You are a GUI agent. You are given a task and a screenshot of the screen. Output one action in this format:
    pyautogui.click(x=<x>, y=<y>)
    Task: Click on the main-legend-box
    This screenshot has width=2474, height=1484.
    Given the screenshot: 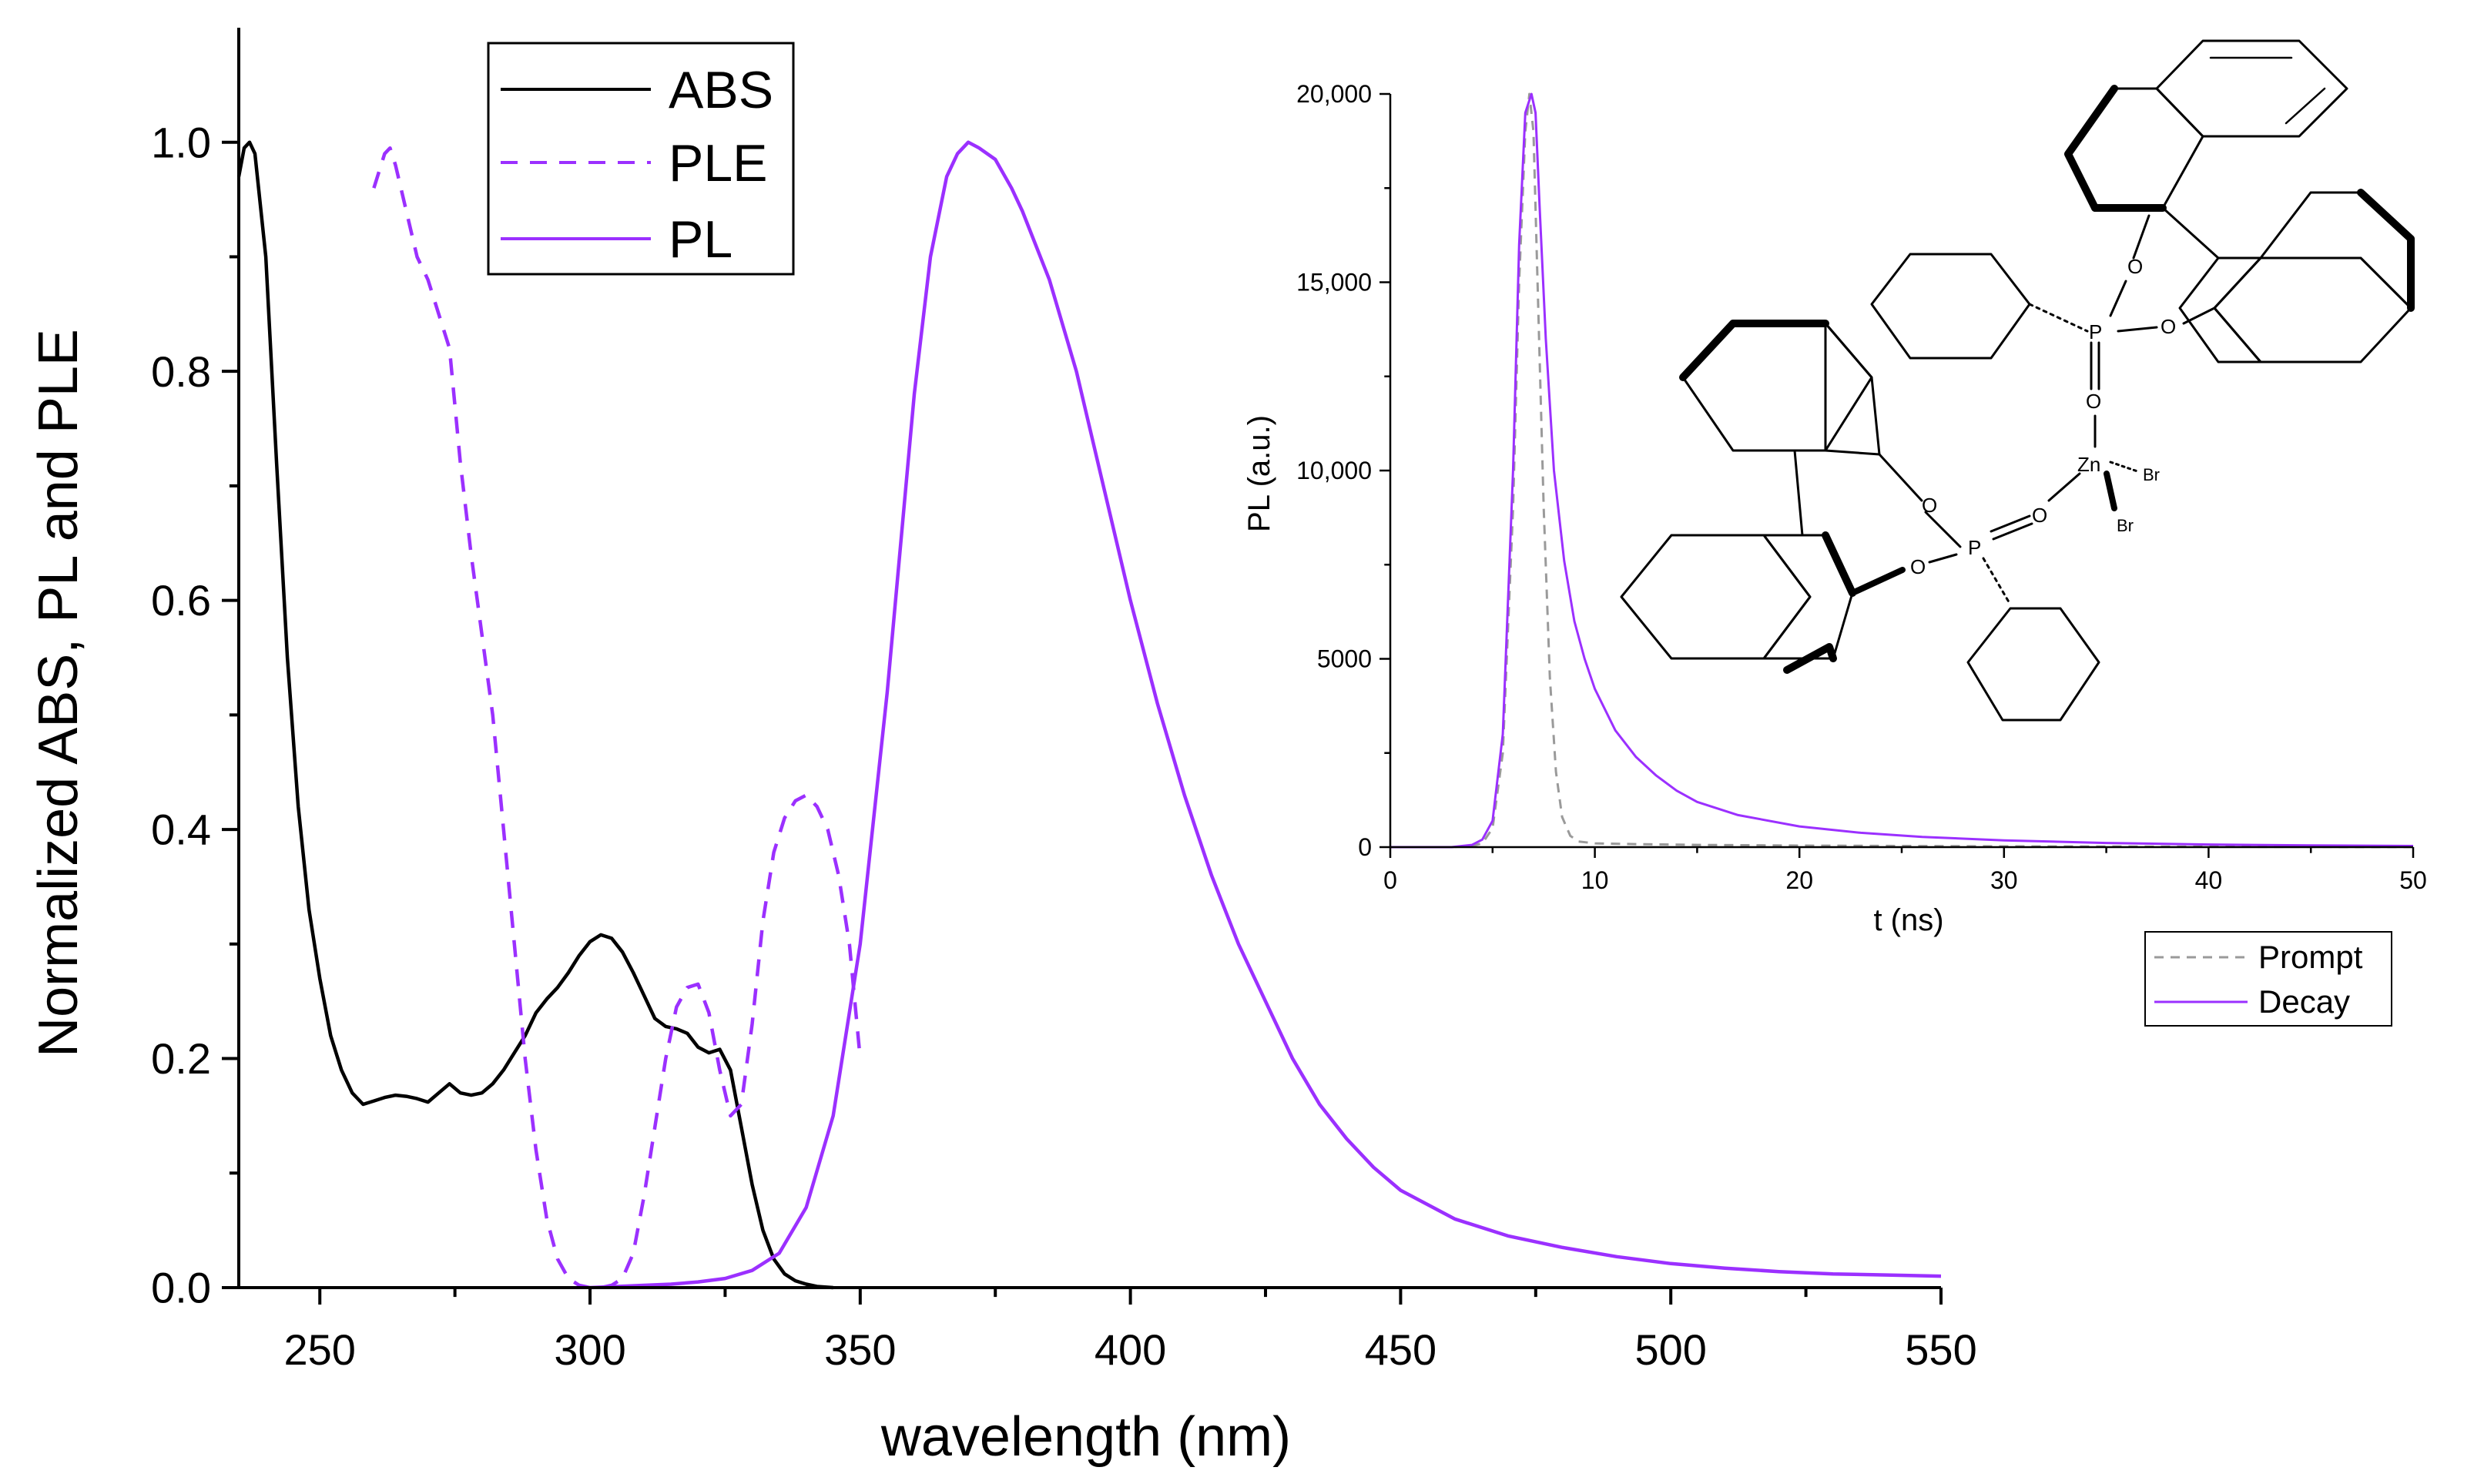 What is the action you would take?
    pyautogui.click(x=641, y=159)
    